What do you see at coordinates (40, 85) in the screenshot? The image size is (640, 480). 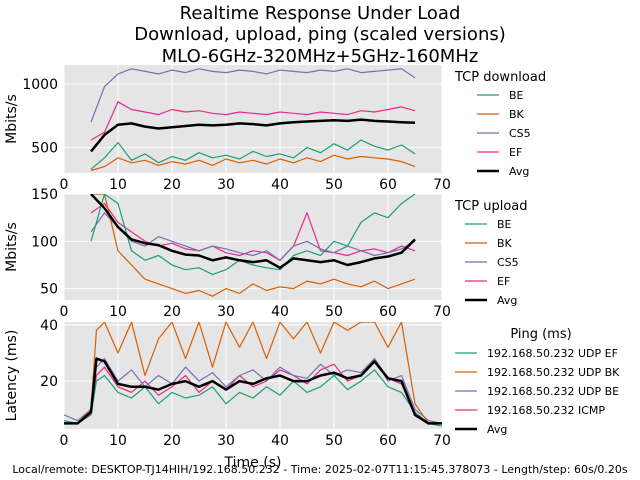 I see `download-y-tick-label: 1000` at bounding box center [40, 85].